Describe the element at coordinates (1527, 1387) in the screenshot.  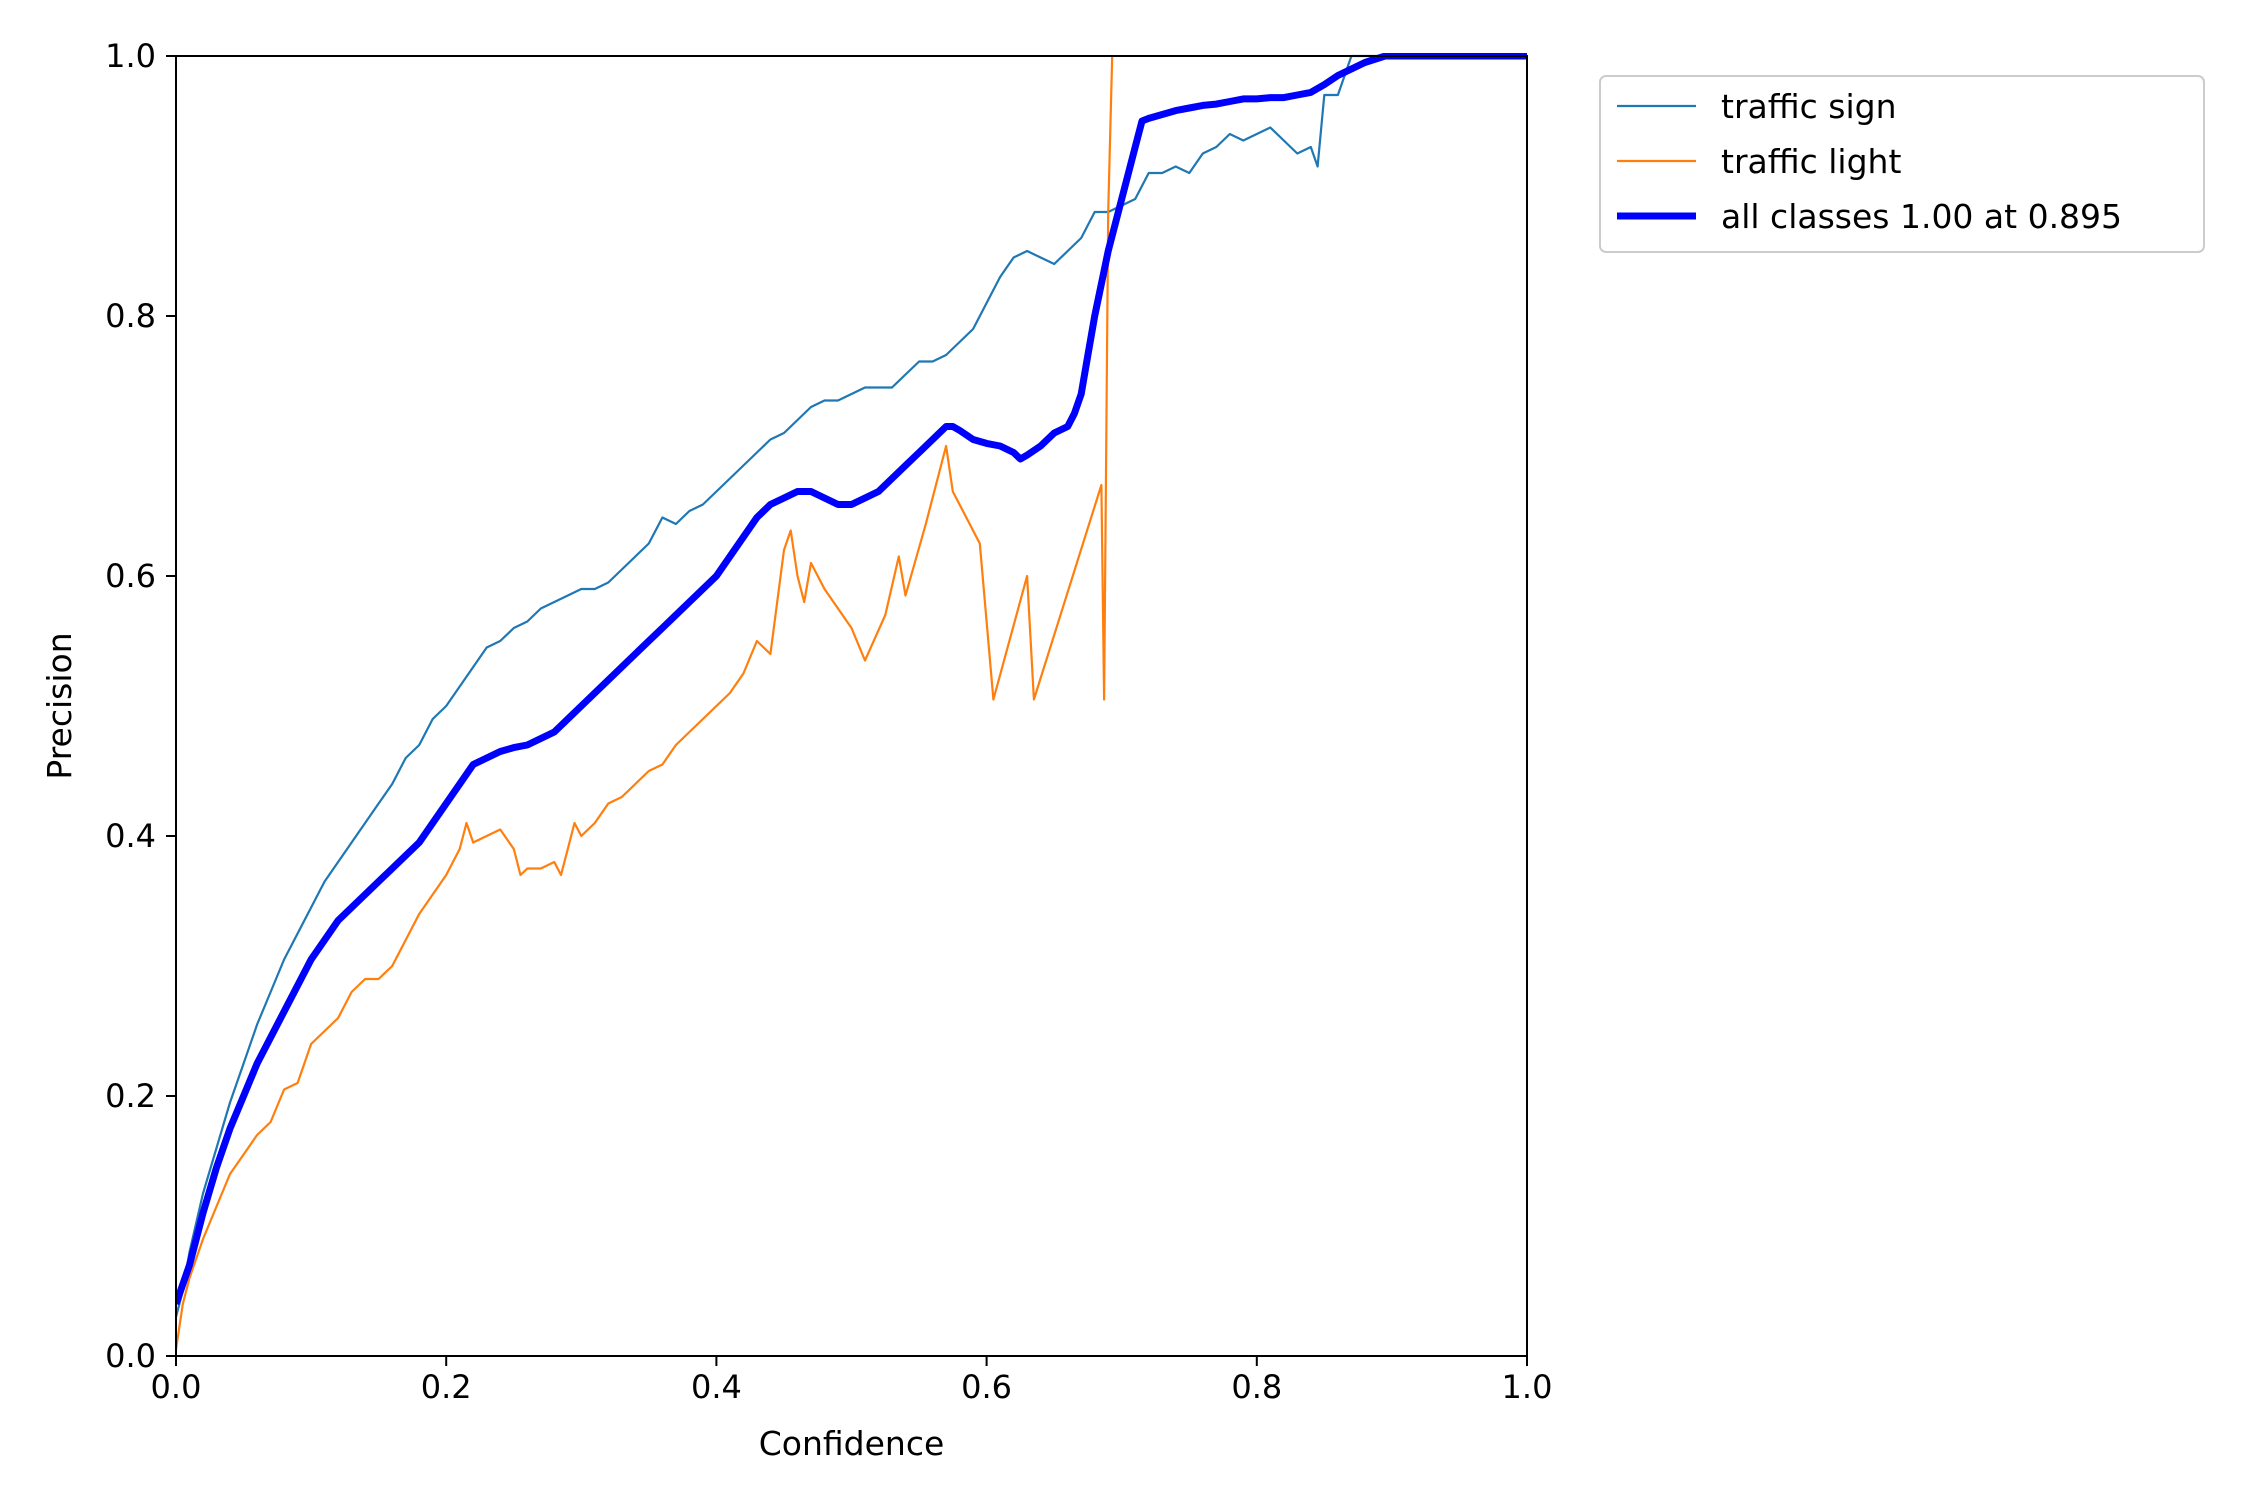
I see `x-tick-label: 1.0` at that location.